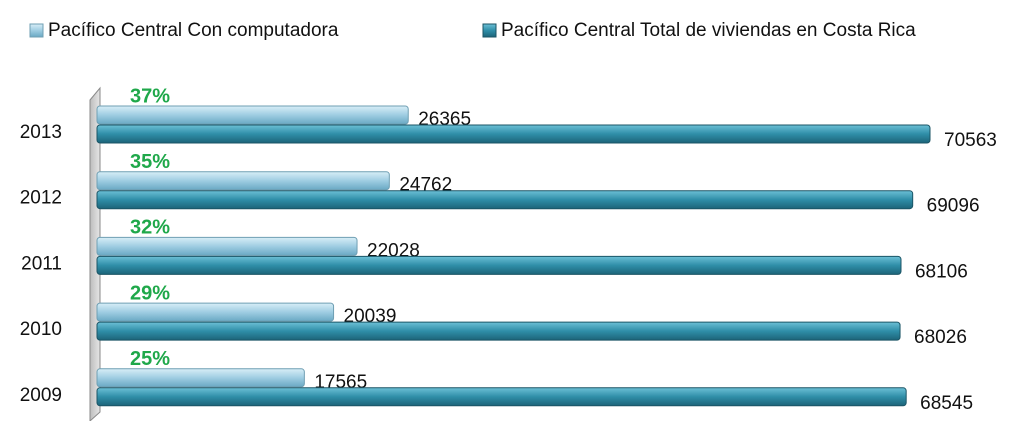 The height and width of the screenshot is (421, 1026). What do you see at coordinates (946, 403) in the screenshot?
I see `data-label: 68545` at bounding box center [946, 403].